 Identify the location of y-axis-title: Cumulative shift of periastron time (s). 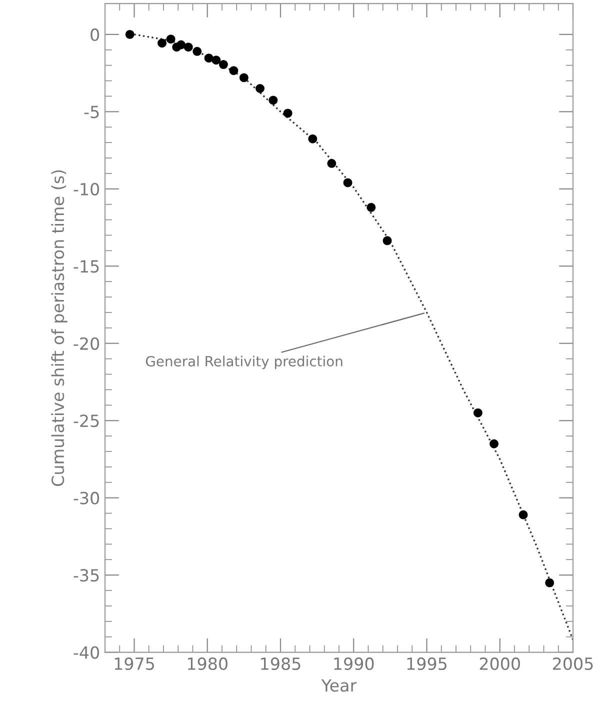
(59, 328).